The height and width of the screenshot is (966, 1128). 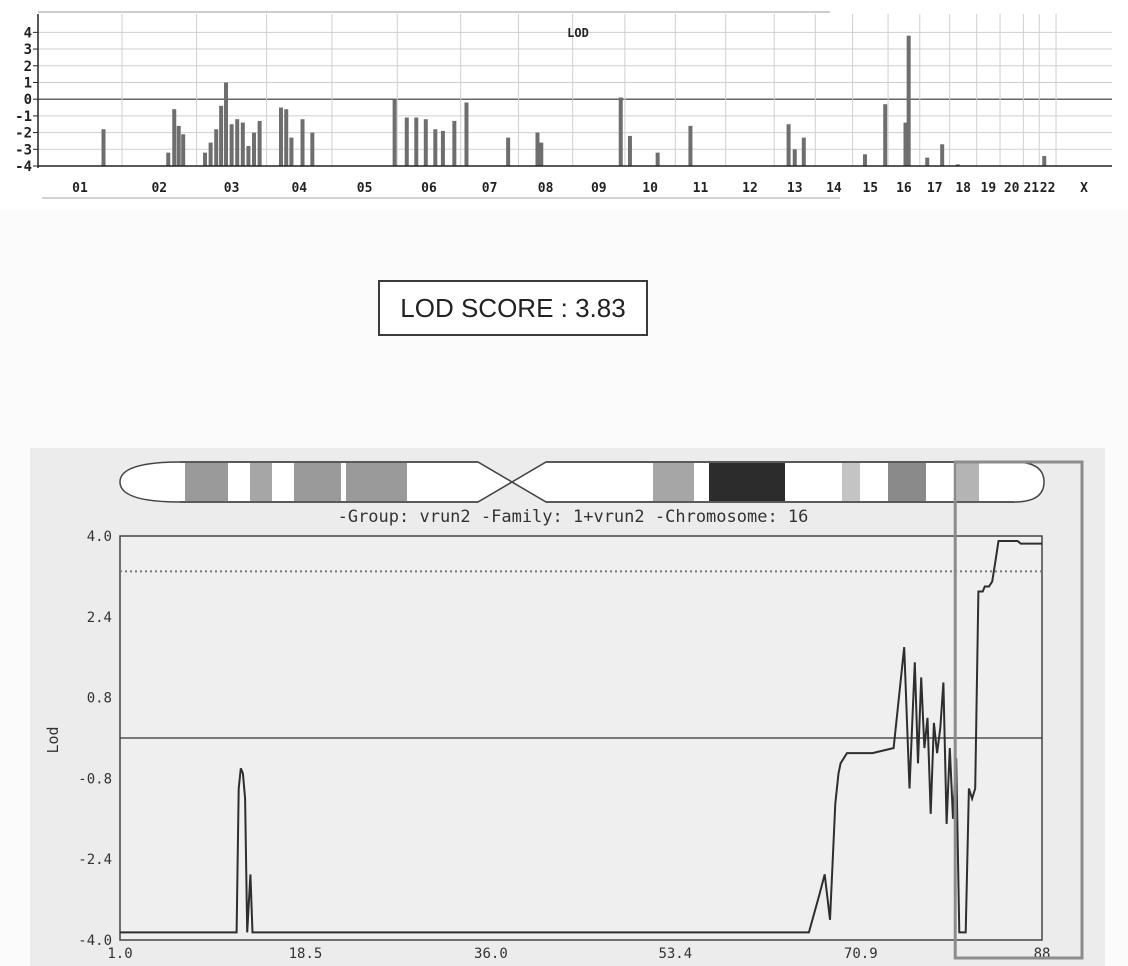 What do you see at coordinates (512, 482) in the screenshot?
I see `ideogram-centromere` at bounding box center [512, 482].